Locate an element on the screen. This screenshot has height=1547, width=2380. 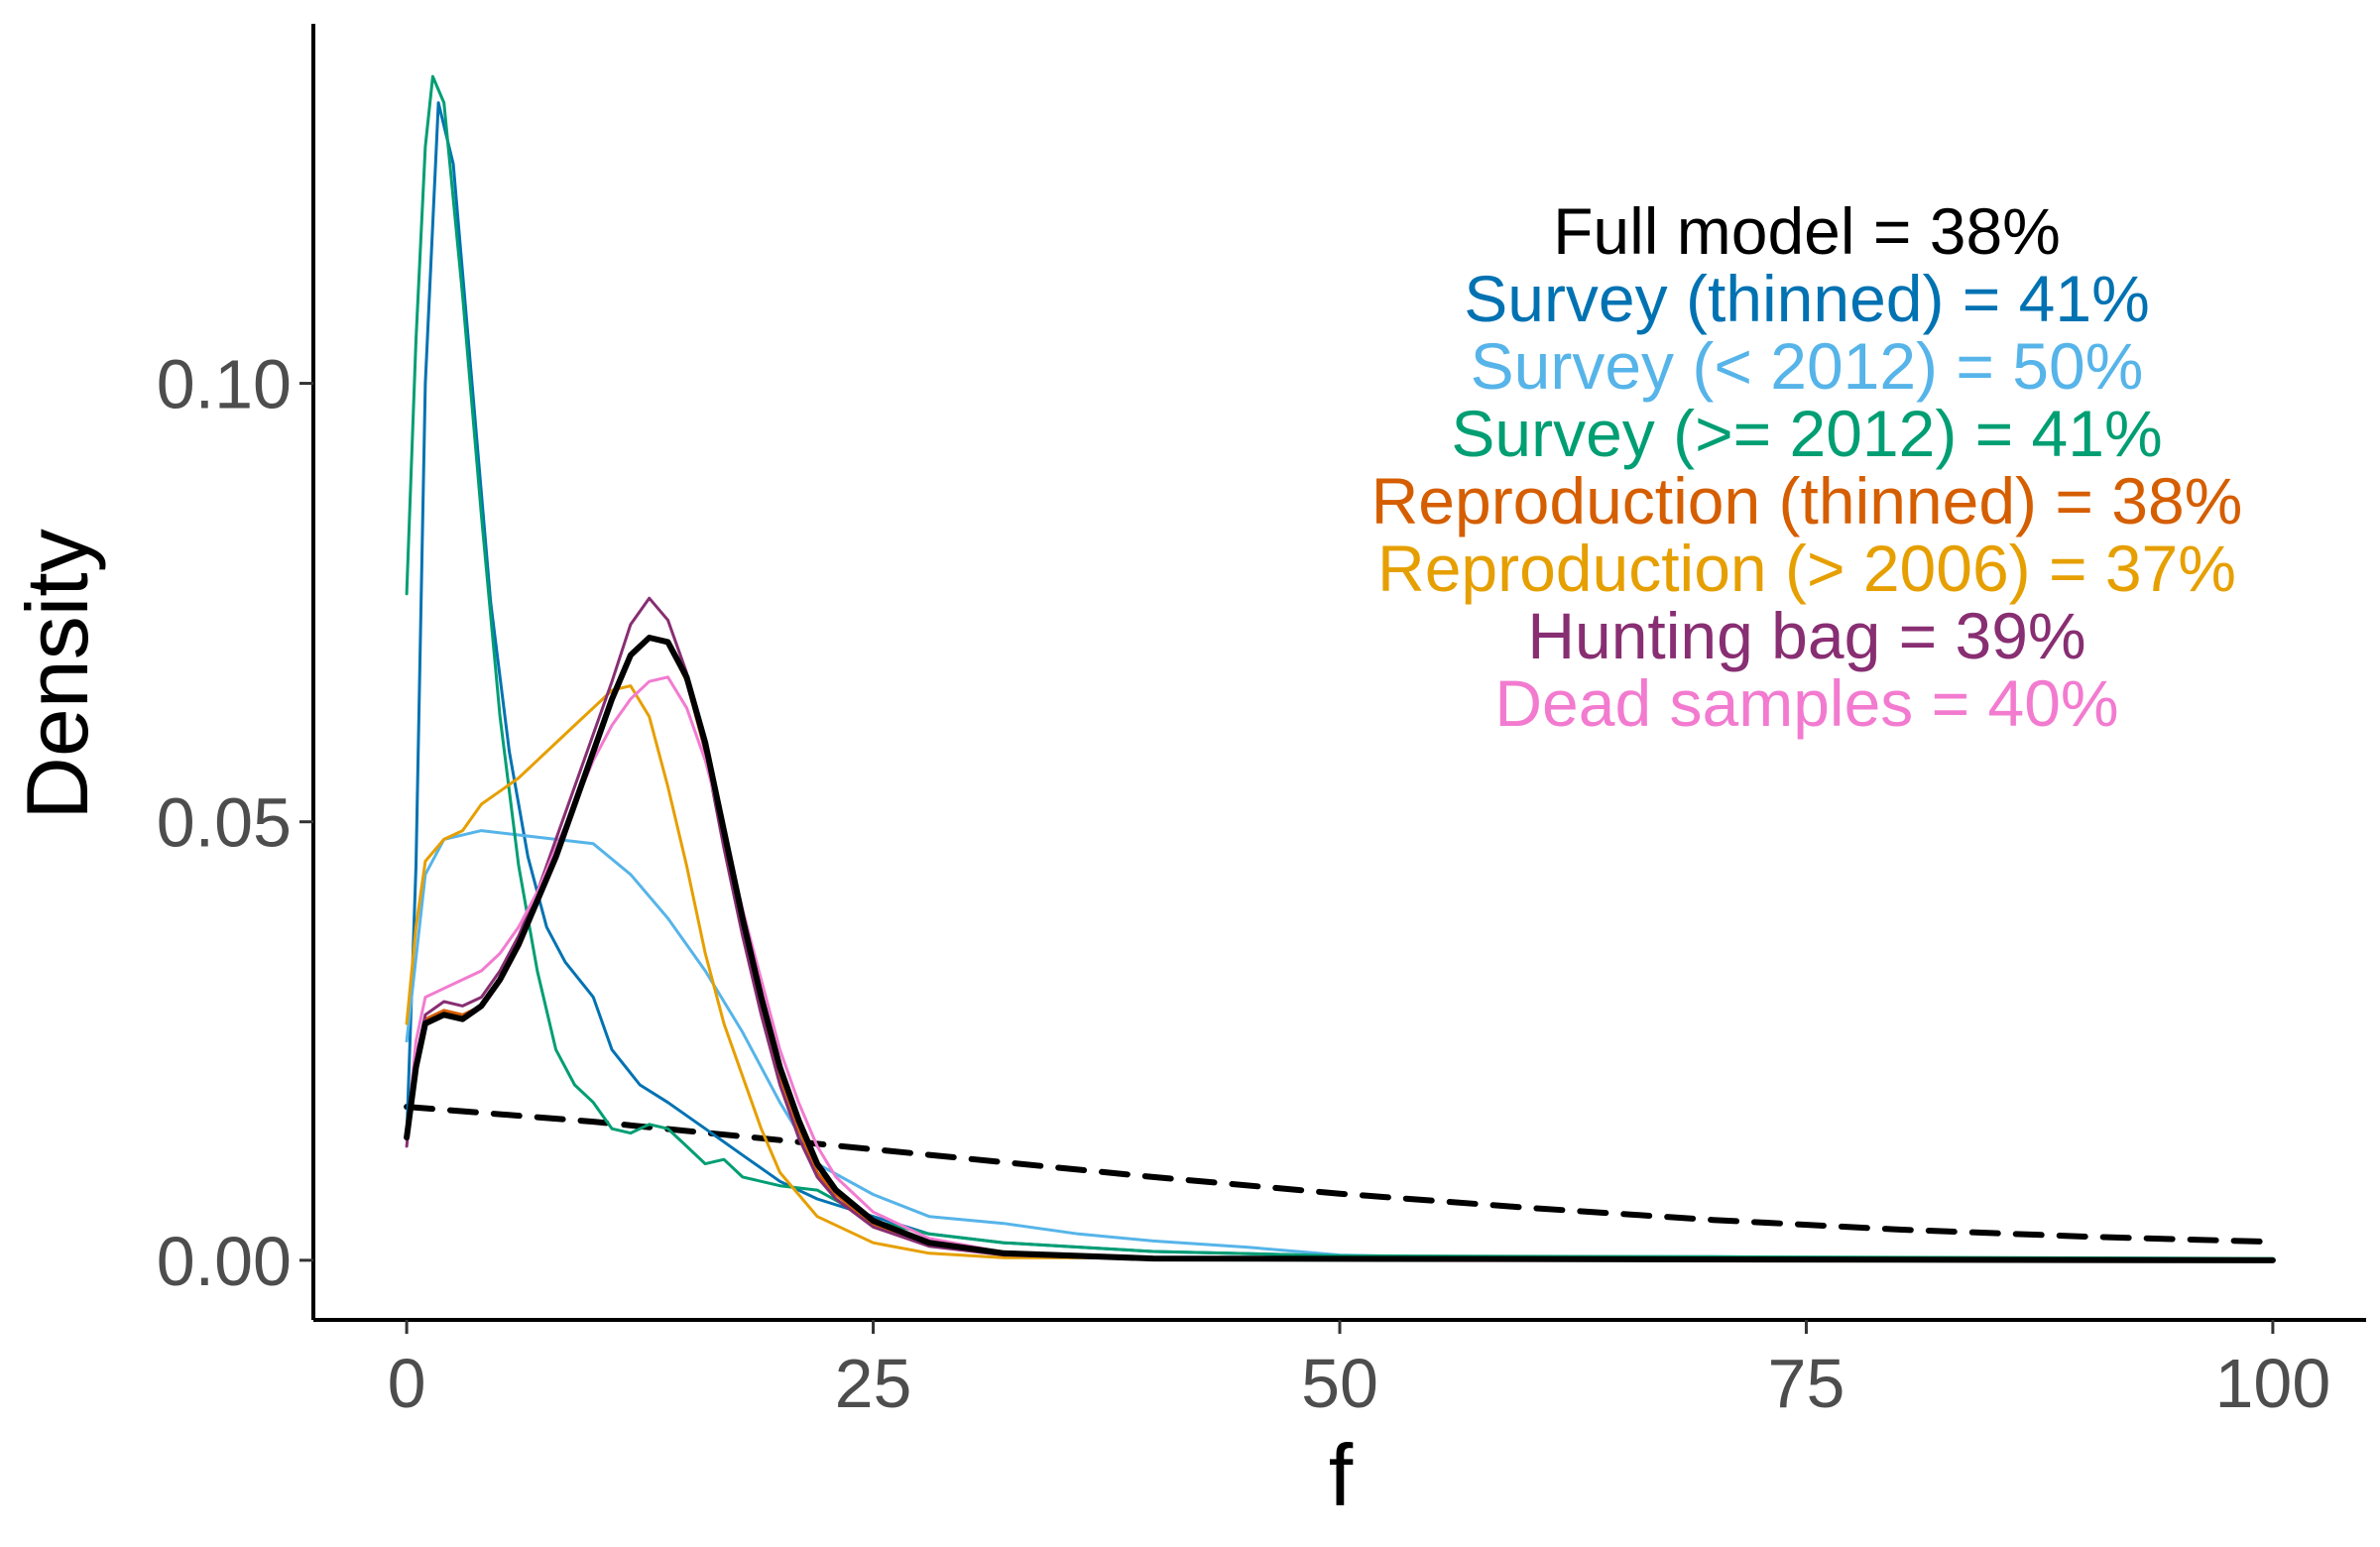
x-axis-ticks: 0 25 50 75 100 is located at coordinates (1359, 1371).